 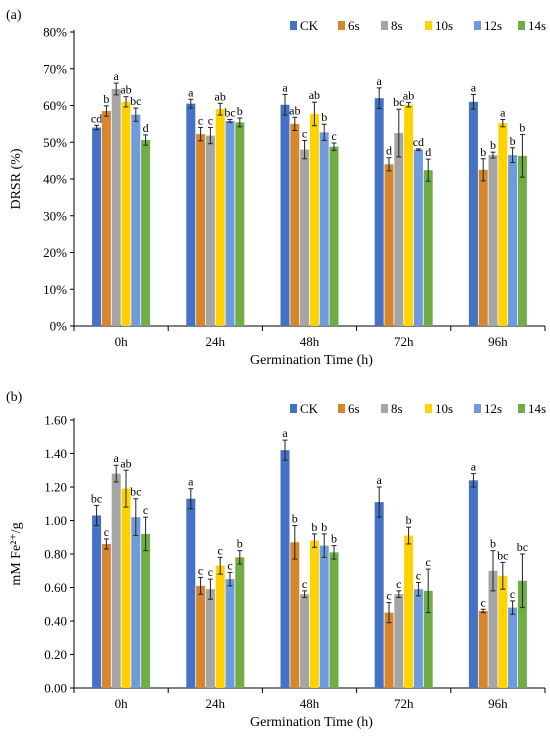 What do you see at coordinates (201, 636) in the screenshot?
I see `bar-6s-24h` at bounding box center [201, 636].